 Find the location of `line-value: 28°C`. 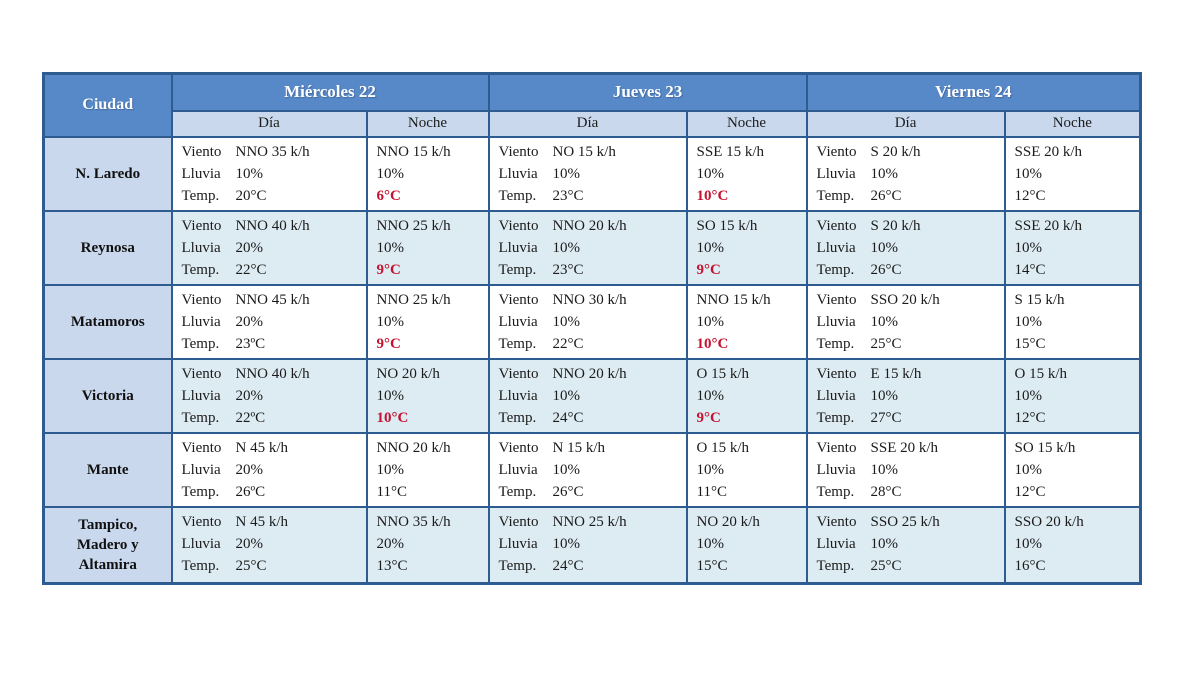

line-value: 28°C is located at coordinates (886, 491).